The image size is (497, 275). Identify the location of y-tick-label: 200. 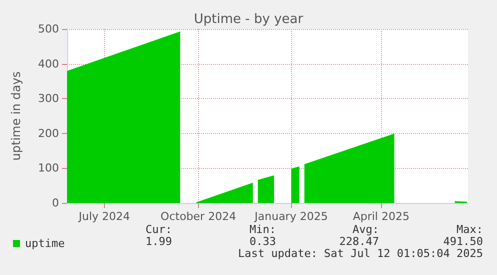
(48, 133).